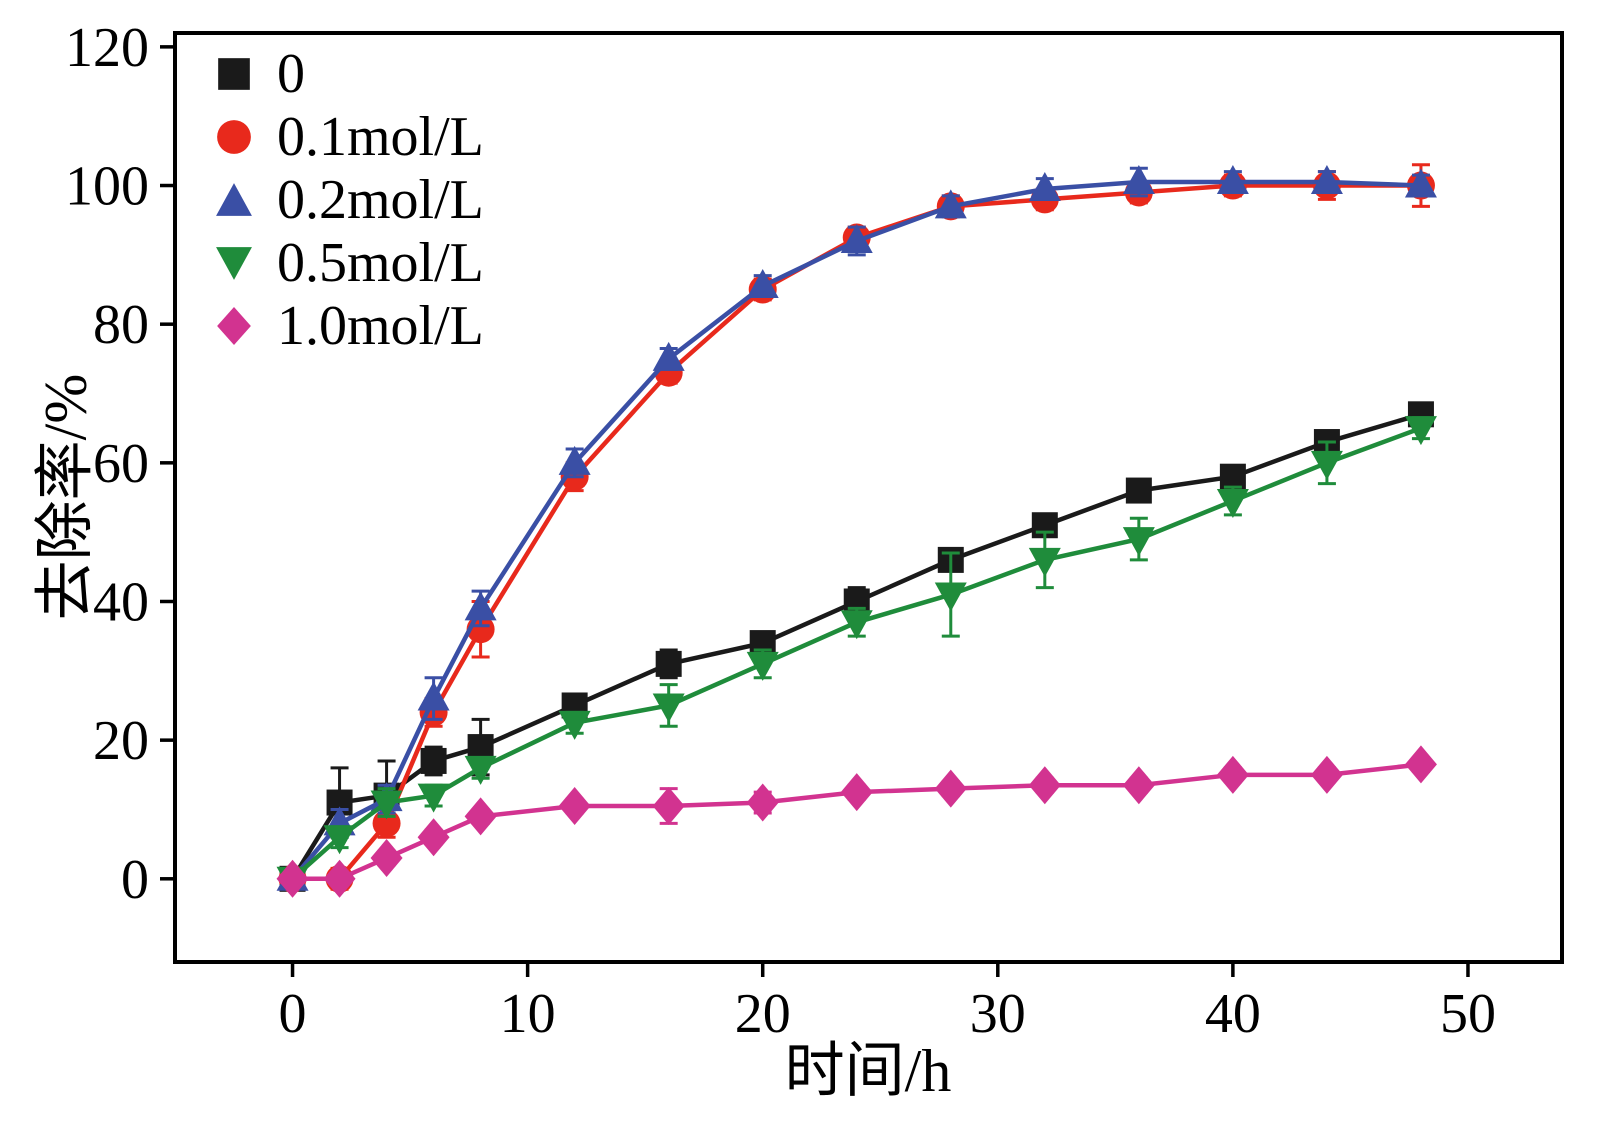 Image resolution: width=1599 pixels, height=1125 pixels. What do you see at coordinates (380, 325) in the screenshot?
I see `legend-label: 1.0mol/L` at bounding box center [380, 325].